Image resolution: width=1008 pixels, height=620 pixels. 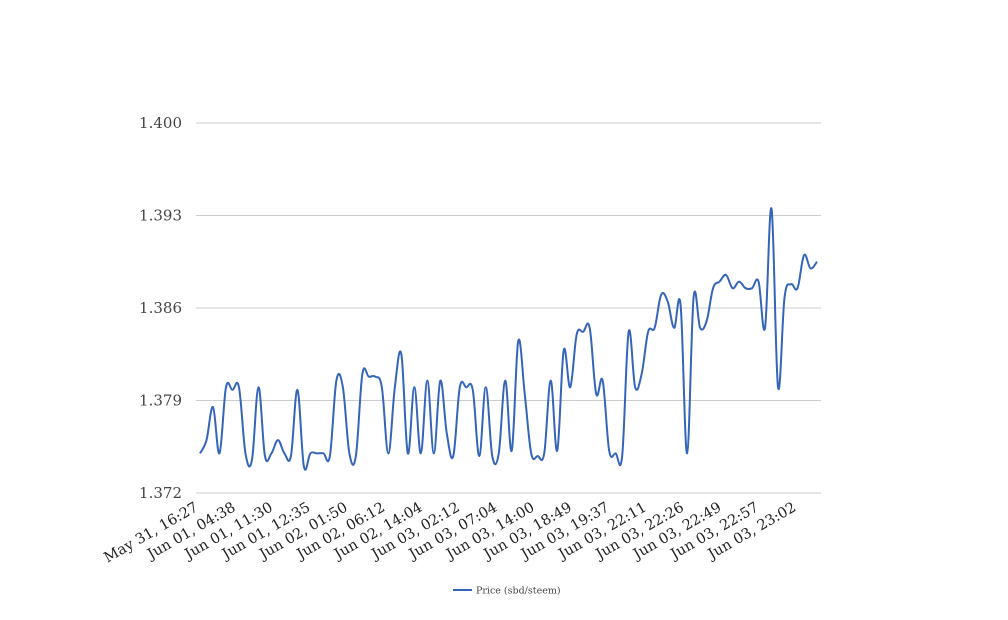 What do you see at coordinates (160, 123) in the screenshot?
I see `y-tick-label: 1.400` at bounding box center [160, 123].